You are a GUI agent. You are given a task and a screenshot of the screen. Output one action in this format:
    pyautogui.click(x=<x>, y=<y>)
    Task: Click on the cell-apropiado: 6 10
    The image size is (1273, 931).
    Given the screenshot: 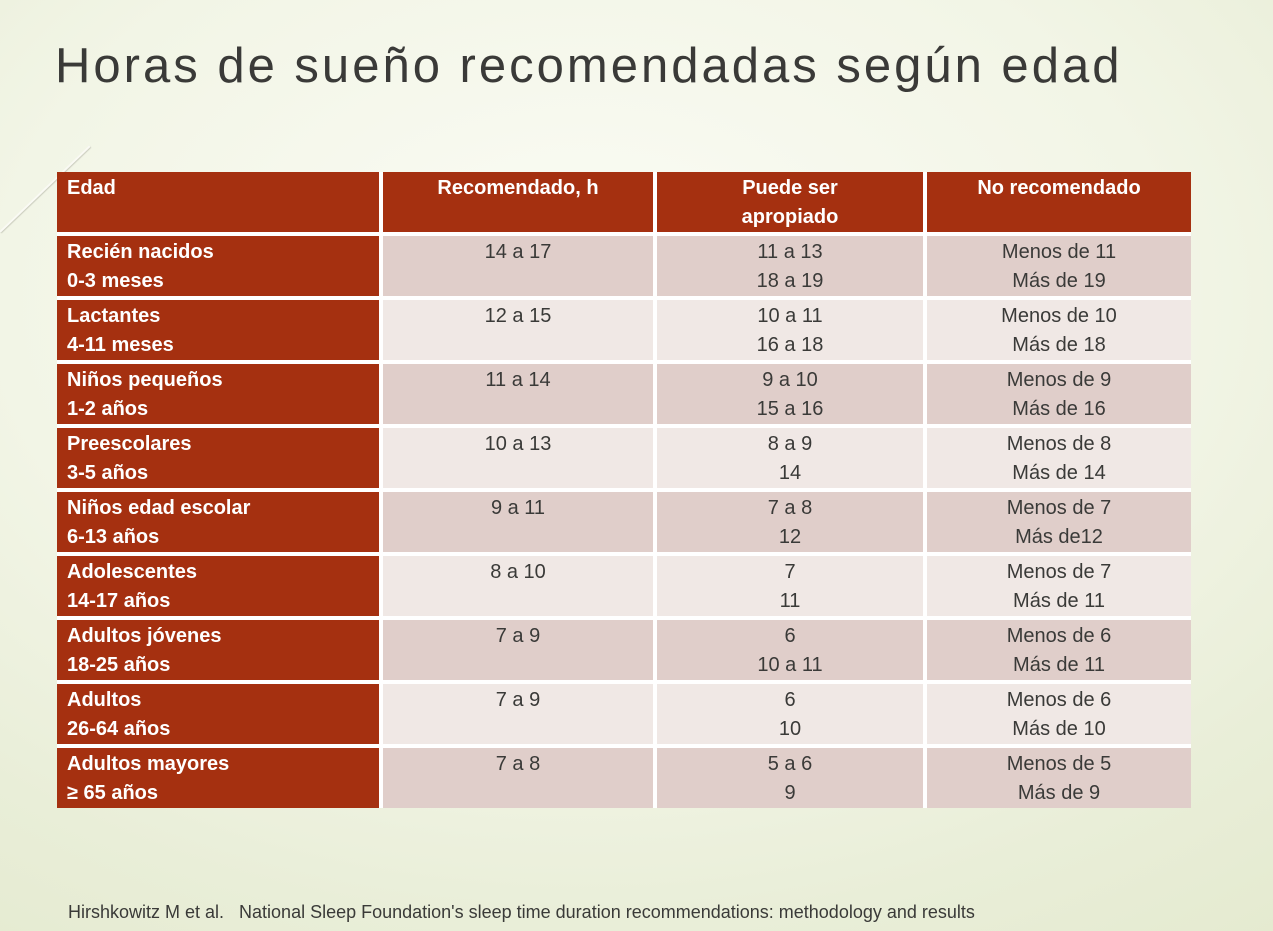 What is the action you would take?
    pyautogui.click(x=790, y=714)
    